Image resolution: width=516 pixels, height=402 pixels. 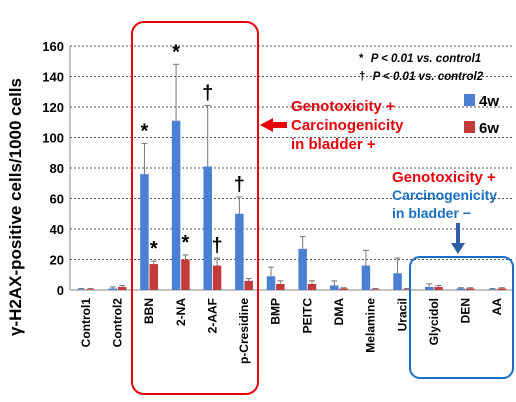 What do you see at coordinates (185, 274) in the screenshot?
I see `bar-6w-2-NA` at bounding box center [185, 274].